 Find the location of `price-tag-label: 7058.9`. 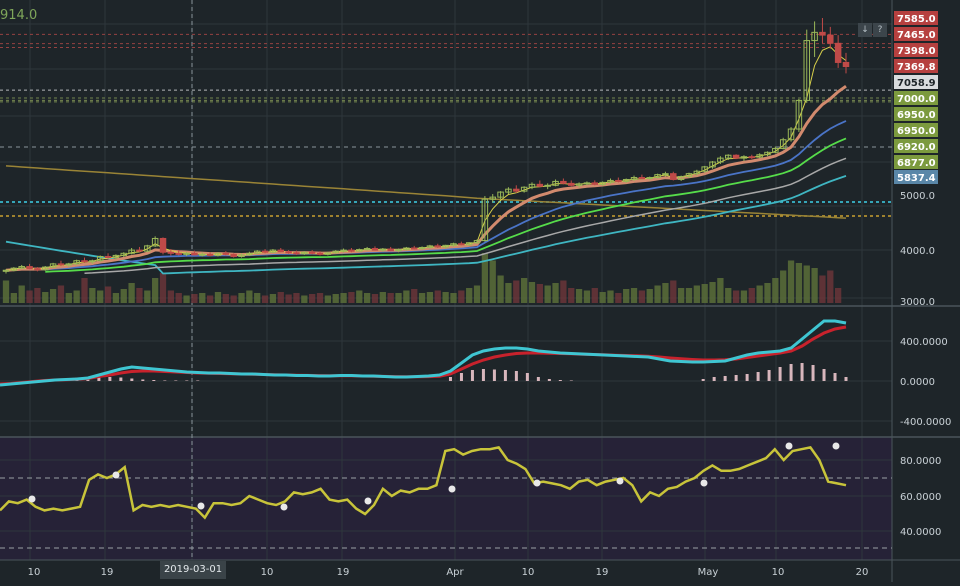

price-tag-label: 7058.9 is located at coordinates (916, 83).